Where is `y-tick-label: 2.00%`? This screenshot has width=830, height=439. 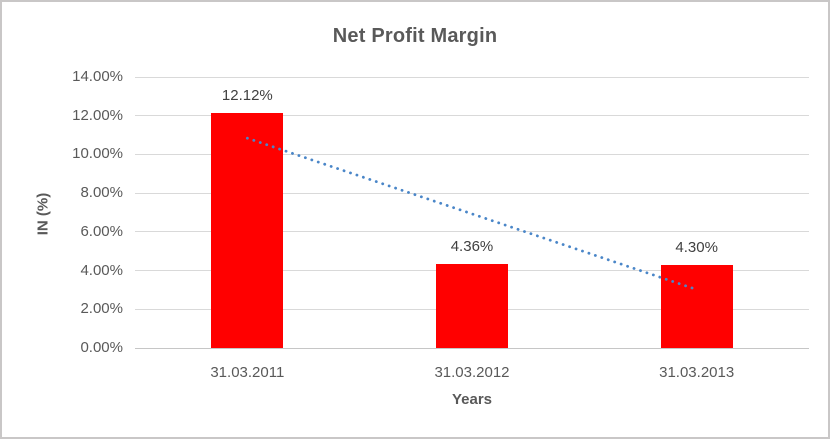
y-tick-label: 2.00% is located at coordinates (101, 309).